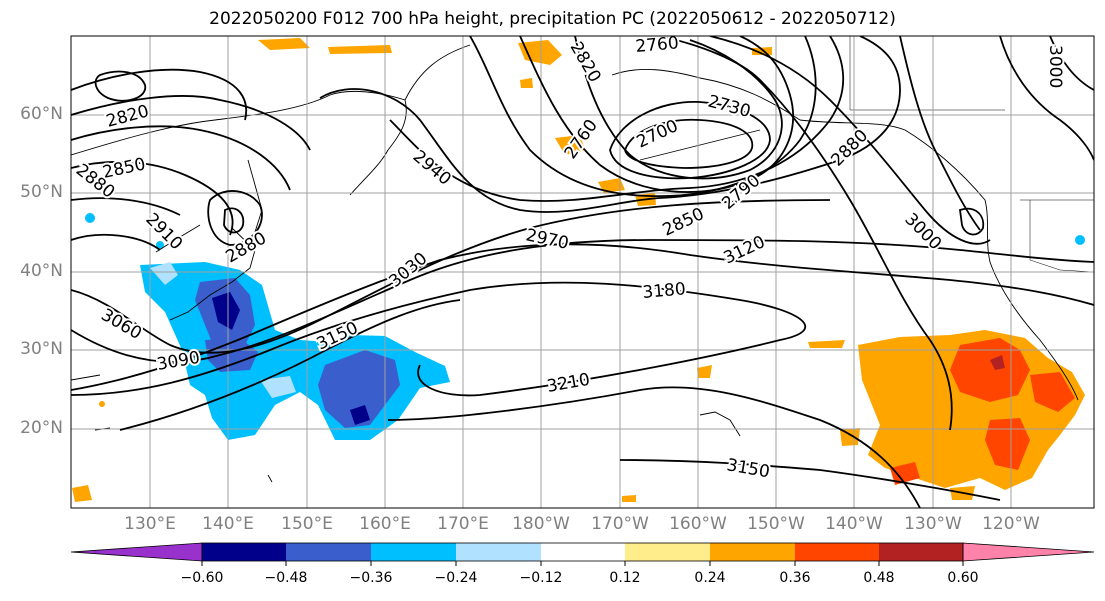  I want to click on longitude-label: 130°E, so click(150, 524).